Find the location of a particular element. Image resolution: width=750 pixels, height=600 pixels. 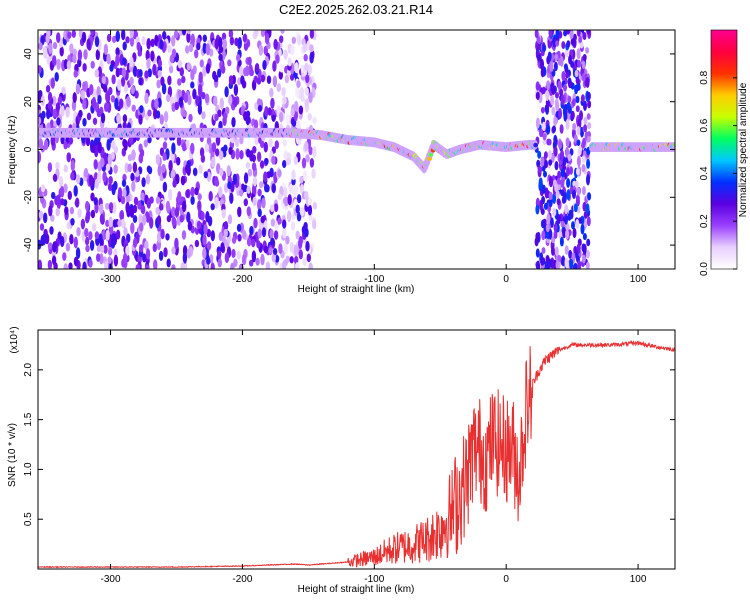

colorbar-tick-label: 0.4 is located at coordinates (704, 173).